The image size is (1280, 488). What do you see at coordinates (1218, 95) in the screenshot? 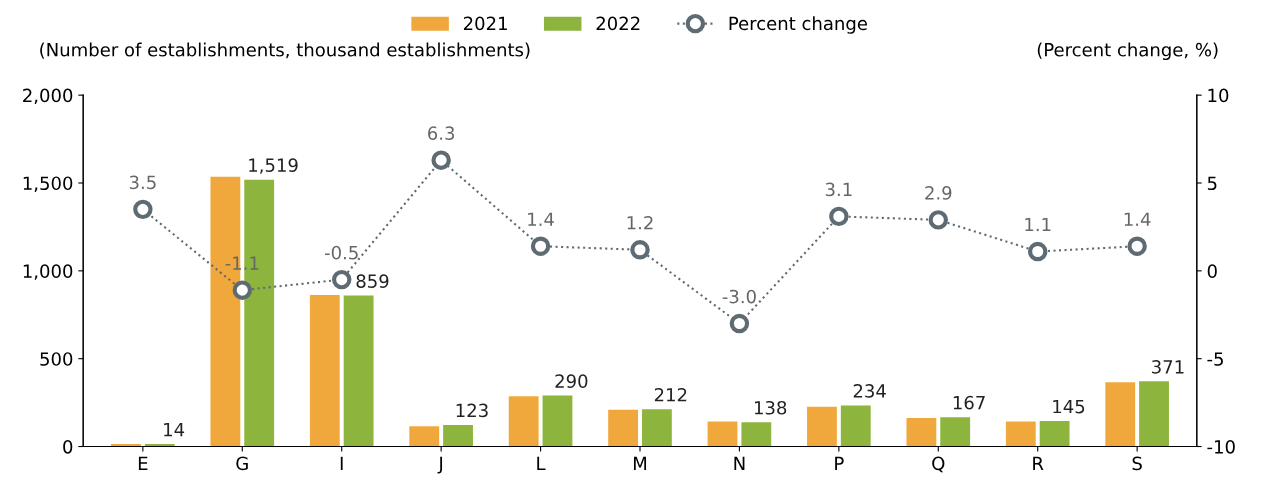
I see `y2-tick-label: 10` at bounding box center [1218, 95].